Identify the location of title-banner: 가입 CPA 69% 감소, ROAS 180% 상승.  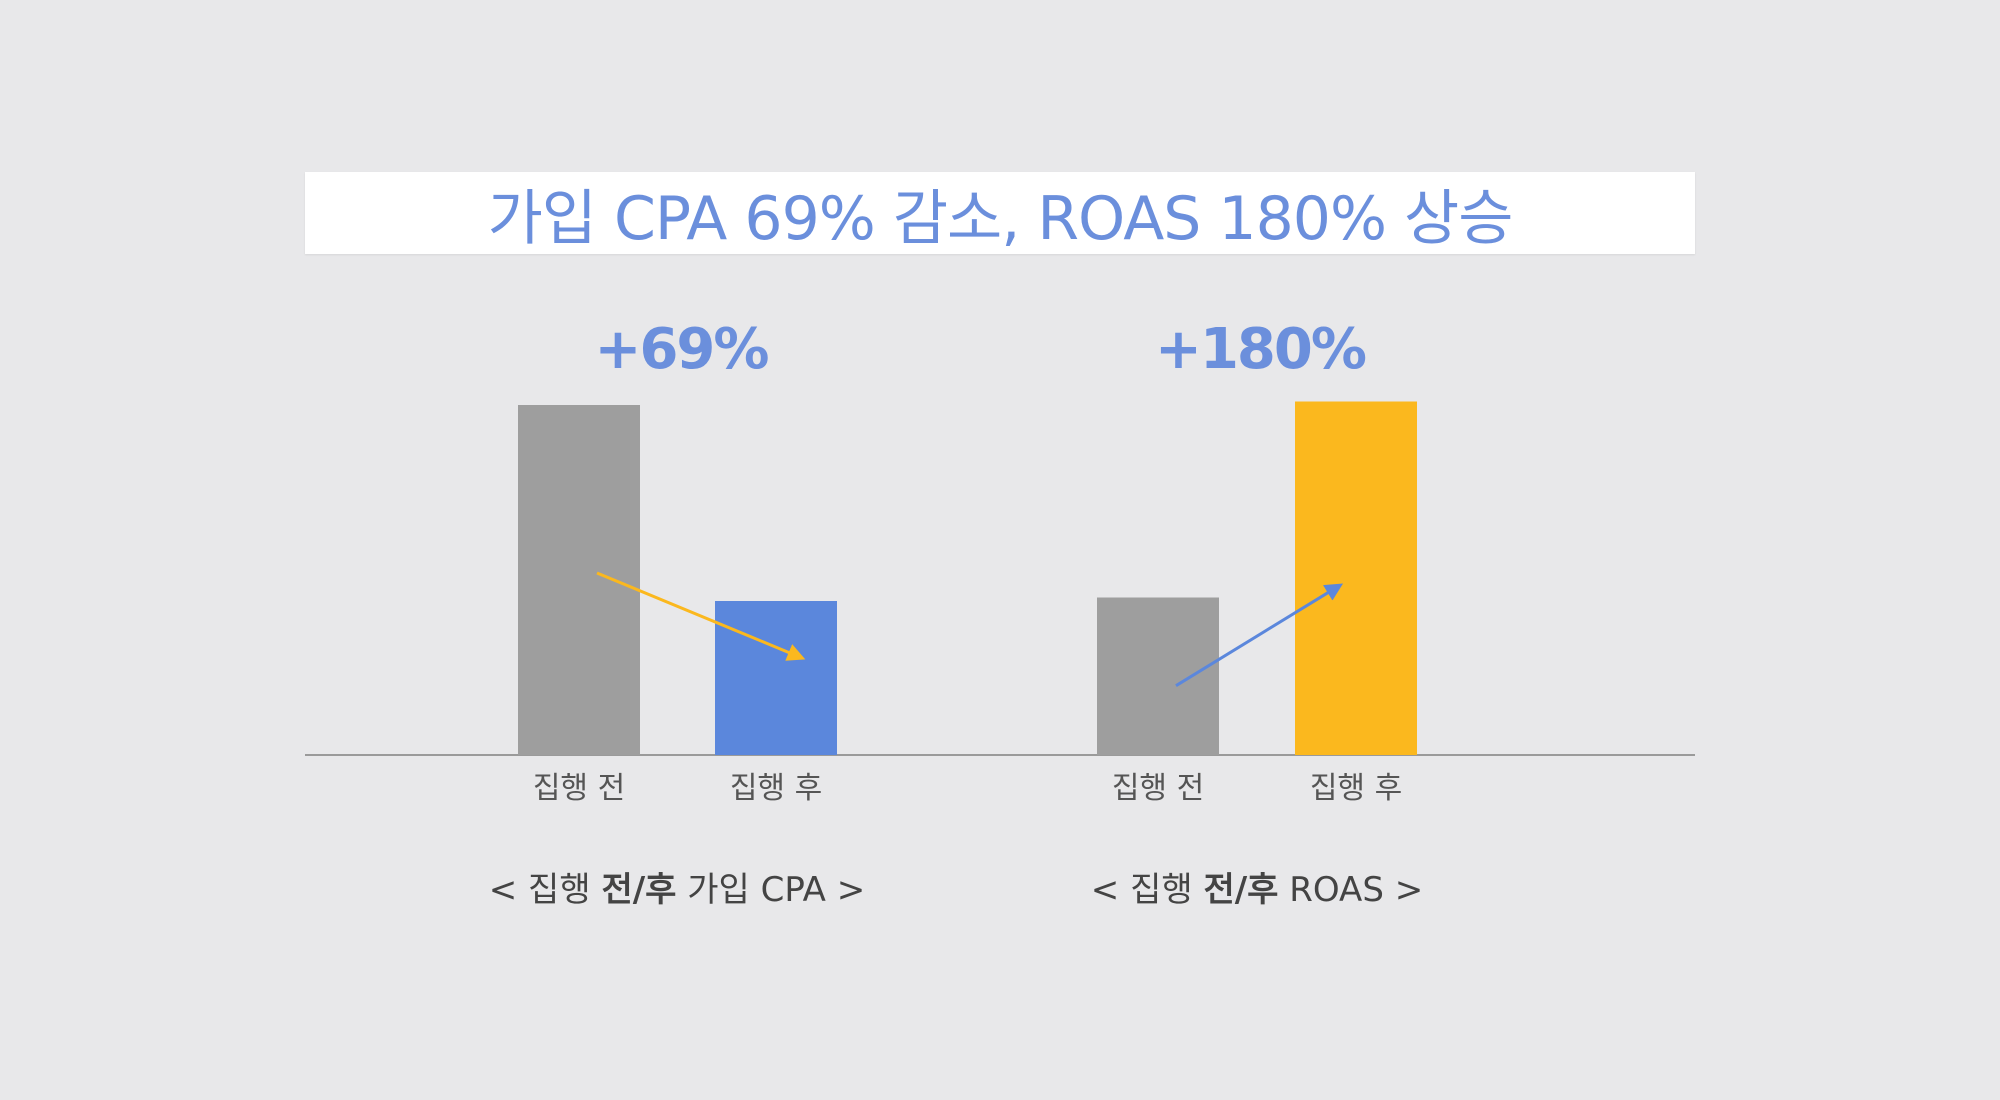
(1000, 213).